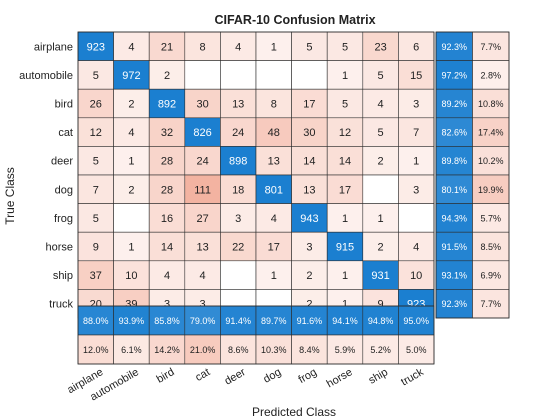 This screenshot has width=560, height=420. Describe the element at coordinates (46, 76) in the screenshot. I see `y-tick-label: automobile` at that location.